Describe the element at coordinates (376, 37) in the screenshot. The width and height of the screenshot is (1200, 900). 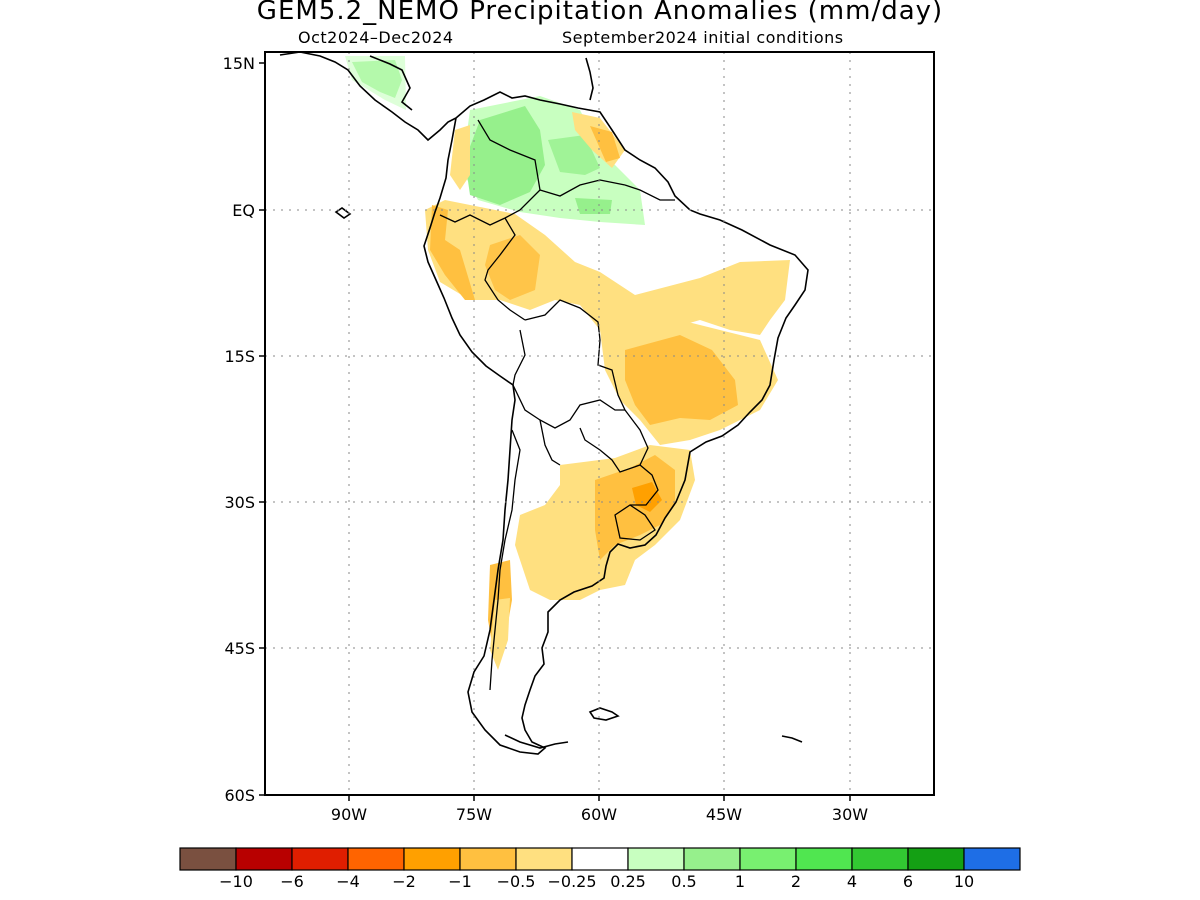
I see `forecast-period: Oct2024–Dec2024` at that location.